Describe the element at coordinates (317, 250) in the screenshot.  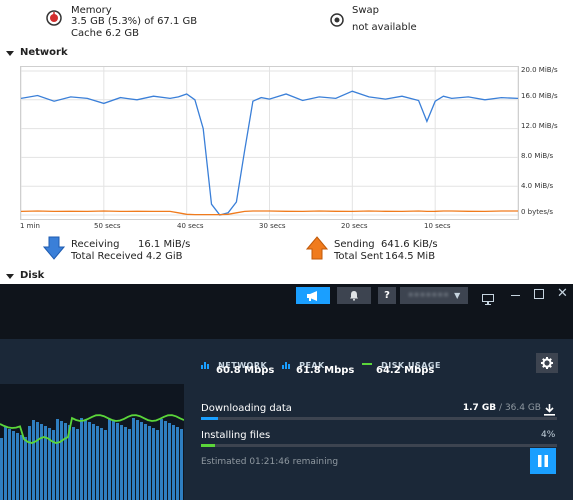
I see `upload-arrow-icon` at that location.